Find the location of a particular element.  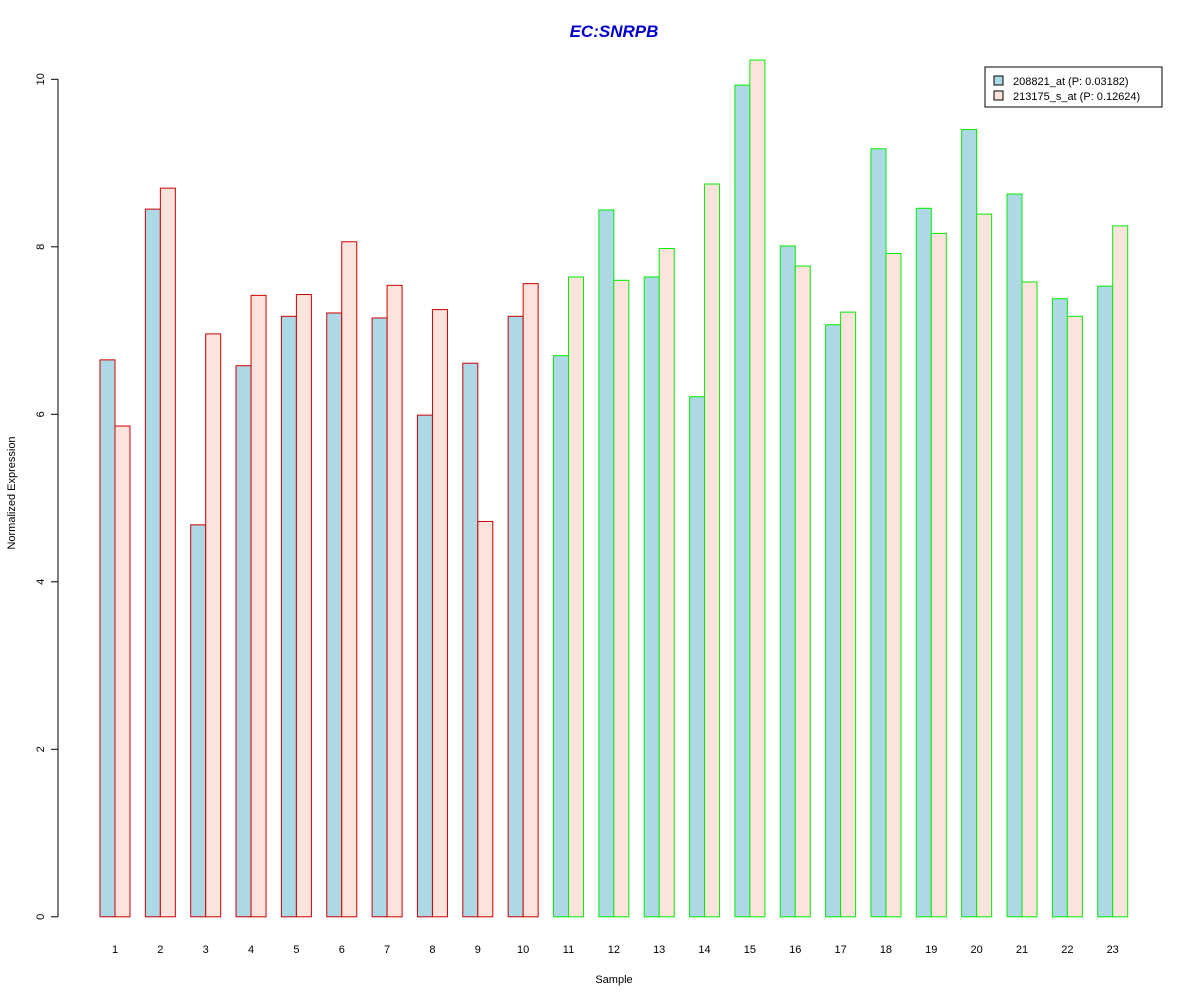

x-axis-tick-labels: 1 2 3 4 5 6 7 8 9 10 11 12 13 14 15 16 17 18 19 20 21 22 23 is located at coordinates (615, 950).